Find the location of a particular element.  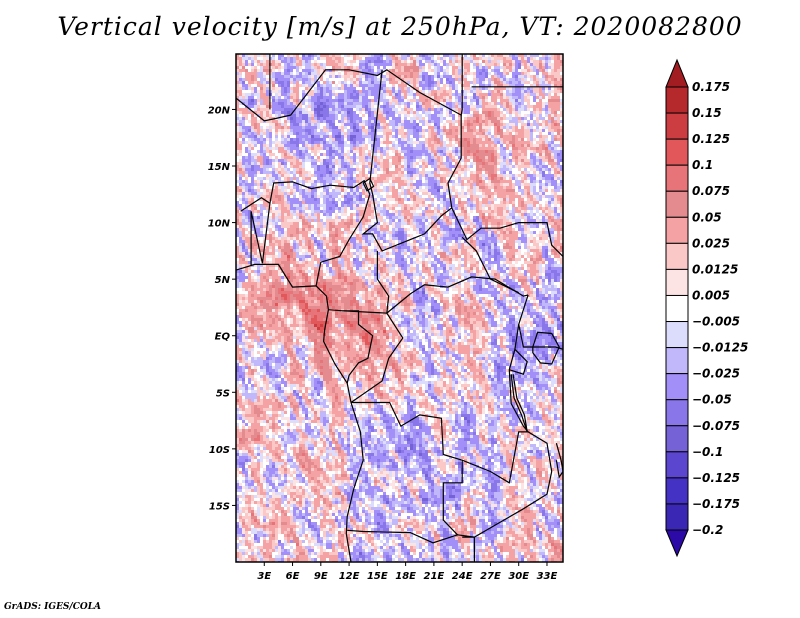

colorbar-label: −0.075 is located at coordinates (716, 426).